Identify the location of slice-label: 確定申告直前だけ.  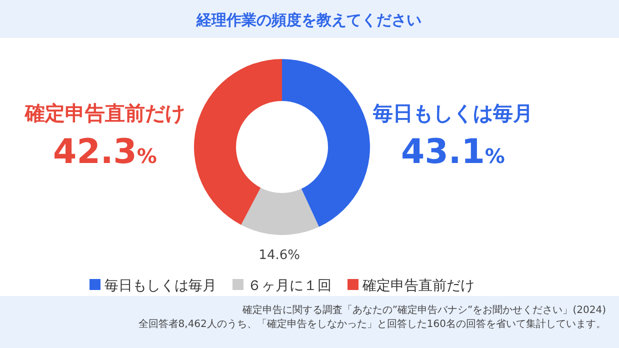
(104, 113).